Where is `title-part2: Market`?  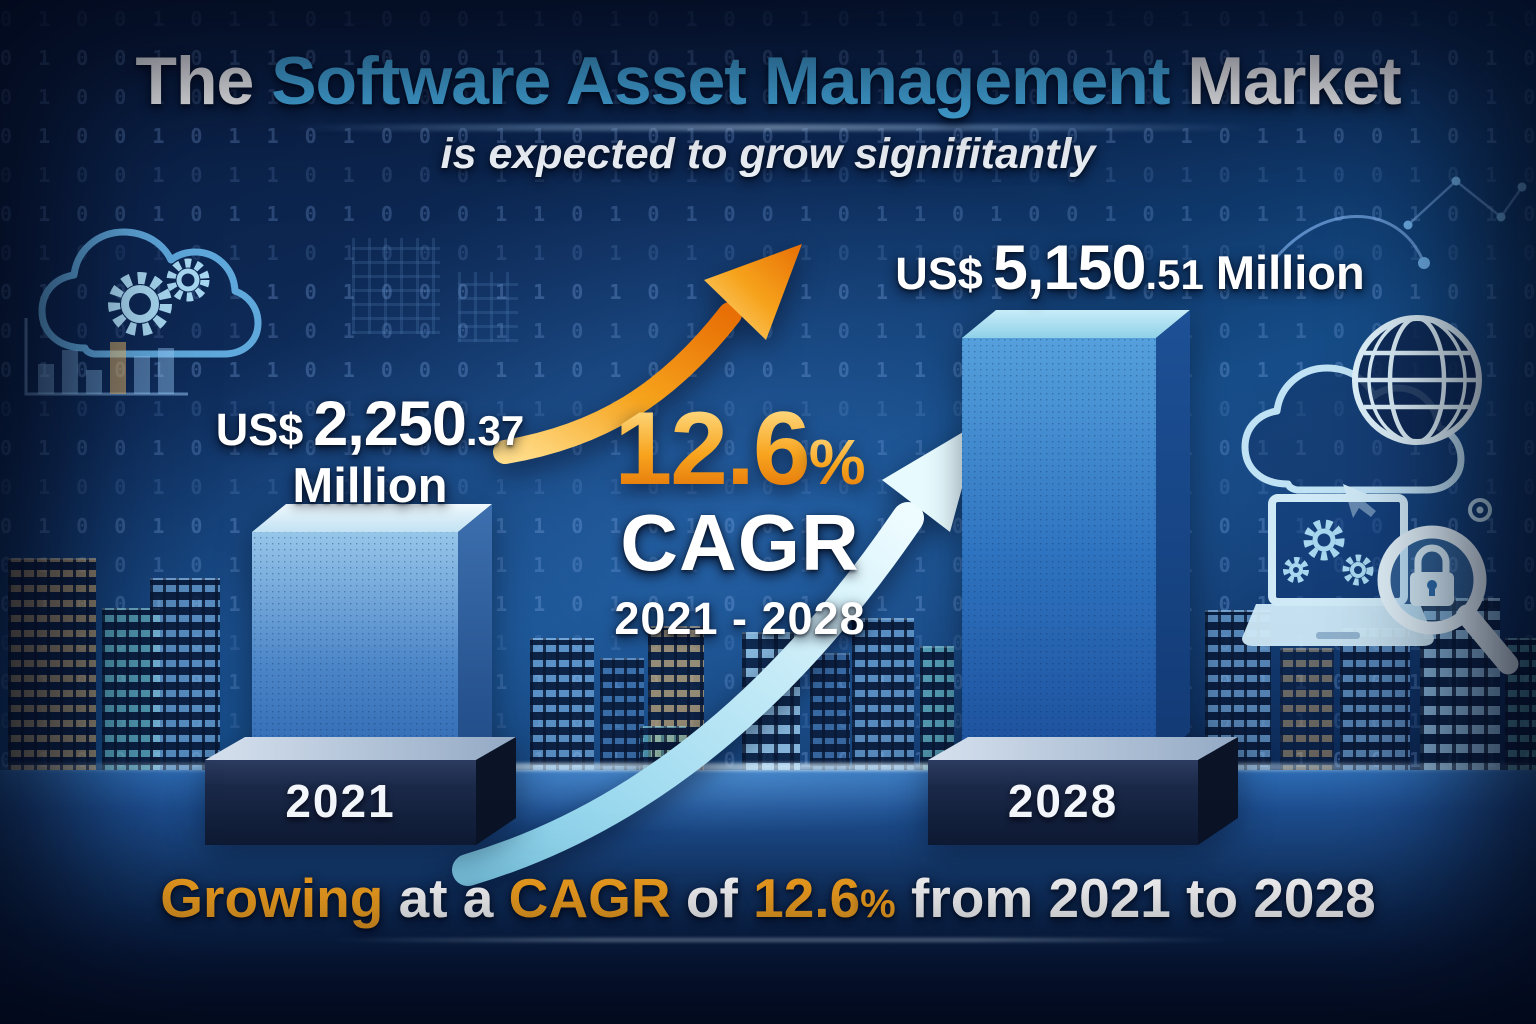 title-part2: Market is located at coordinates (1285, 81).